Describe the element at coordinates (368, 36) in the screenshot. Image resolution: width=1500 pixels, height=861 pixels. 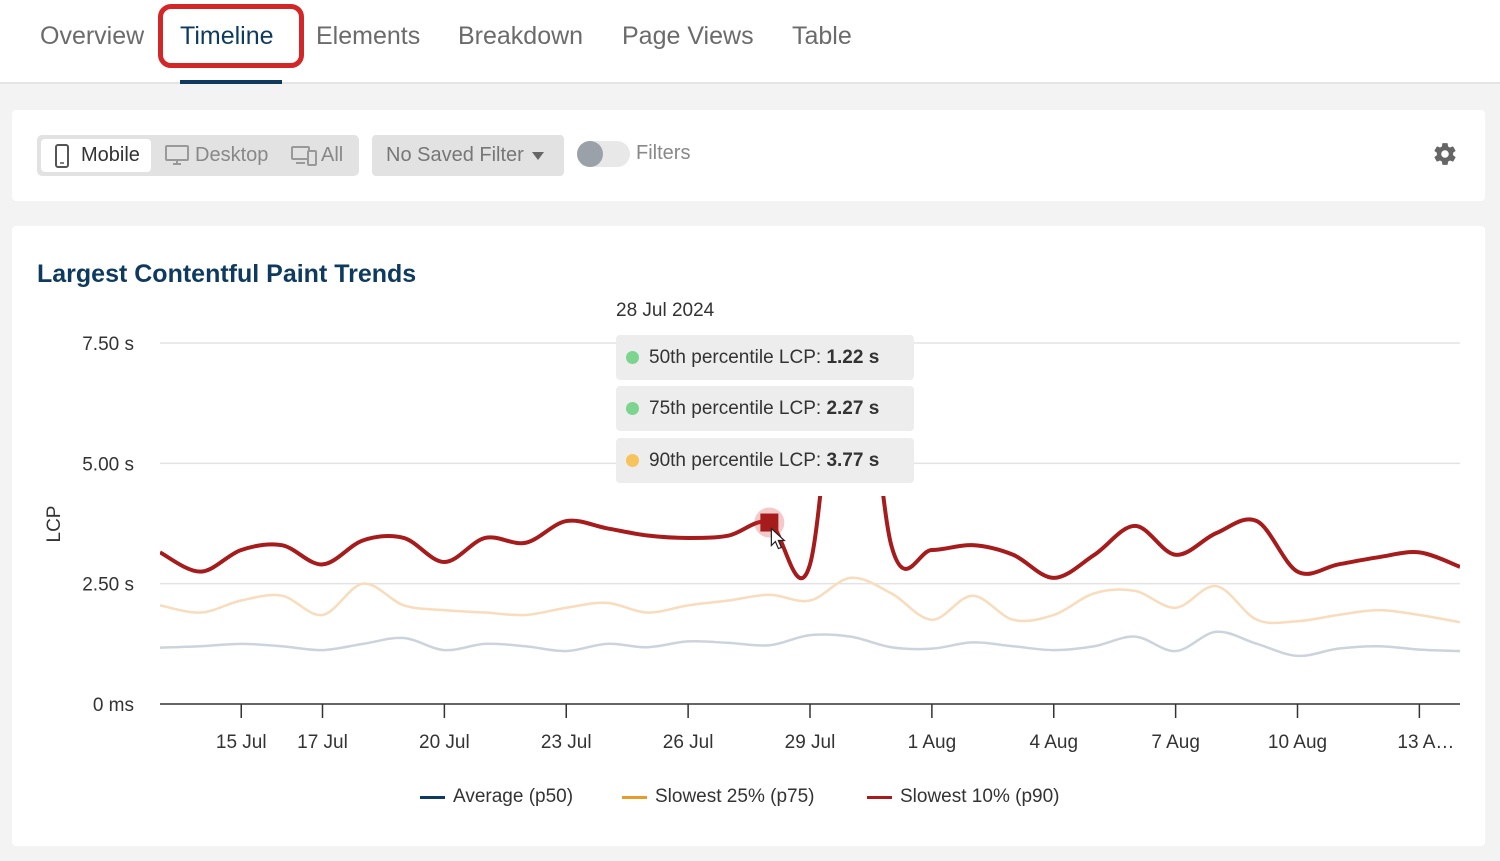
I see `tab-elements: Elements` at that location.